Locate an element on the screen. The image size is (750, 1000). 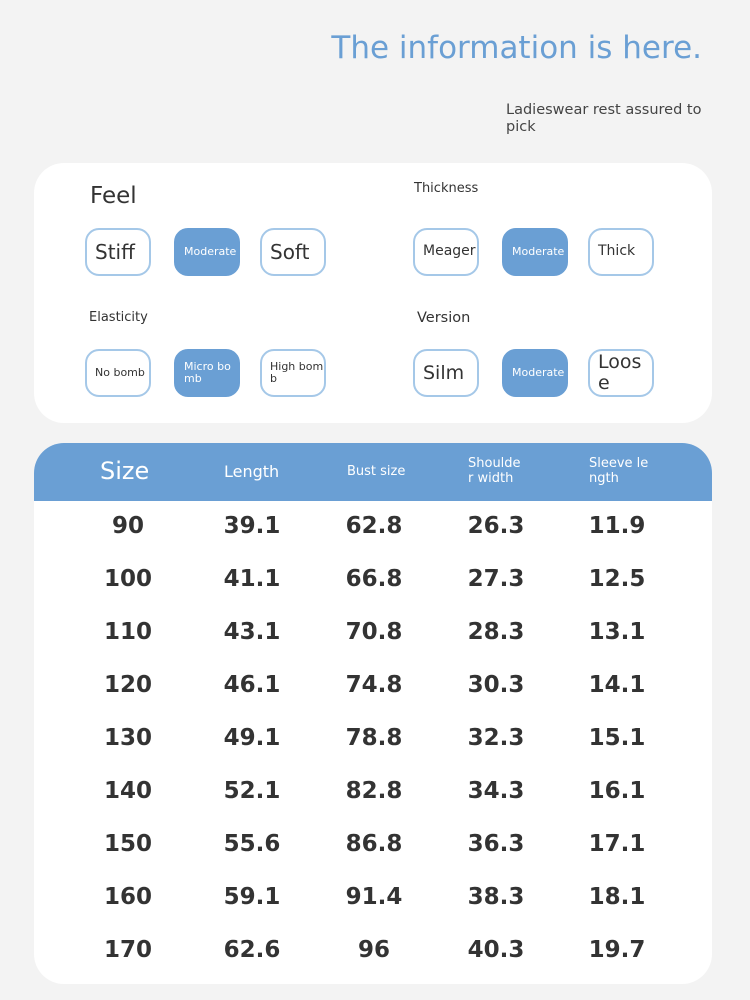
table-cell: 26.3 is located at coordinates (496, 526).